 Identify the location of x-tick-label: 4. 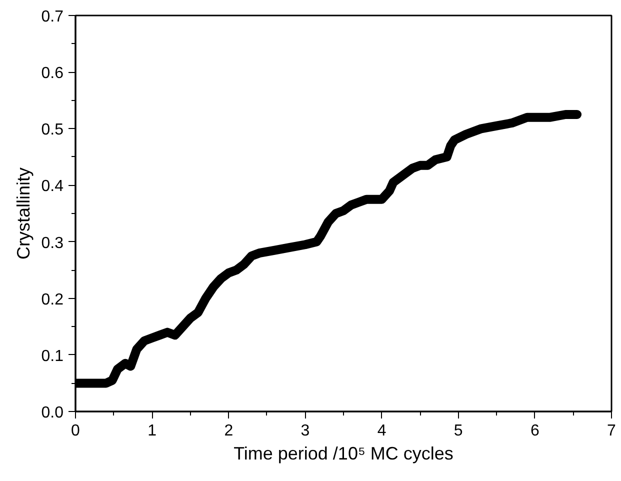
(381, 431).